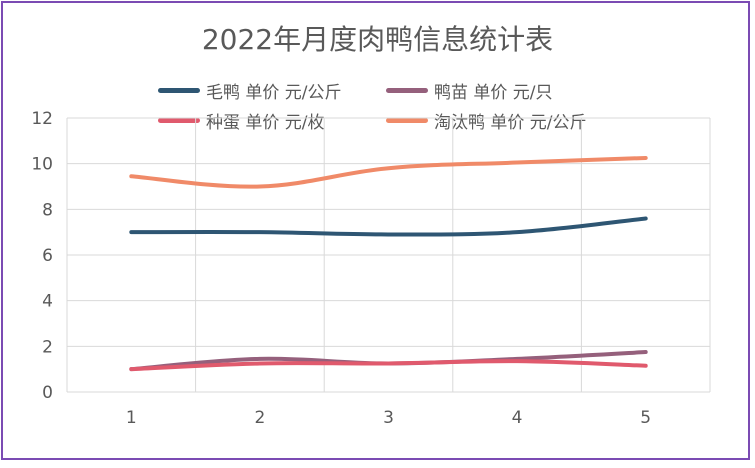 The height and width of the screenshot is (468, 755). What do you see at coordinates (42, 119) in the screenshot?
I see `y-tick-label: 12` at bounding box center [42, 119].